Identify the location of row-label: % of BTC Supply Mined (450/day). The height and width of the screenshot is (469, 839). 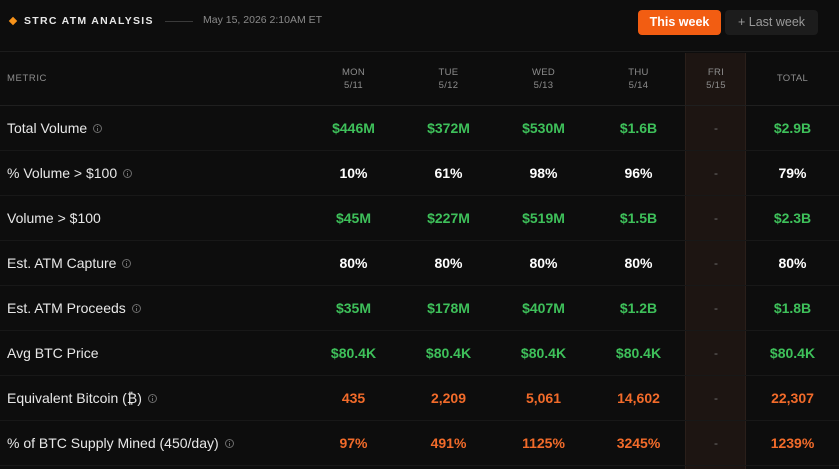
(153, 443).